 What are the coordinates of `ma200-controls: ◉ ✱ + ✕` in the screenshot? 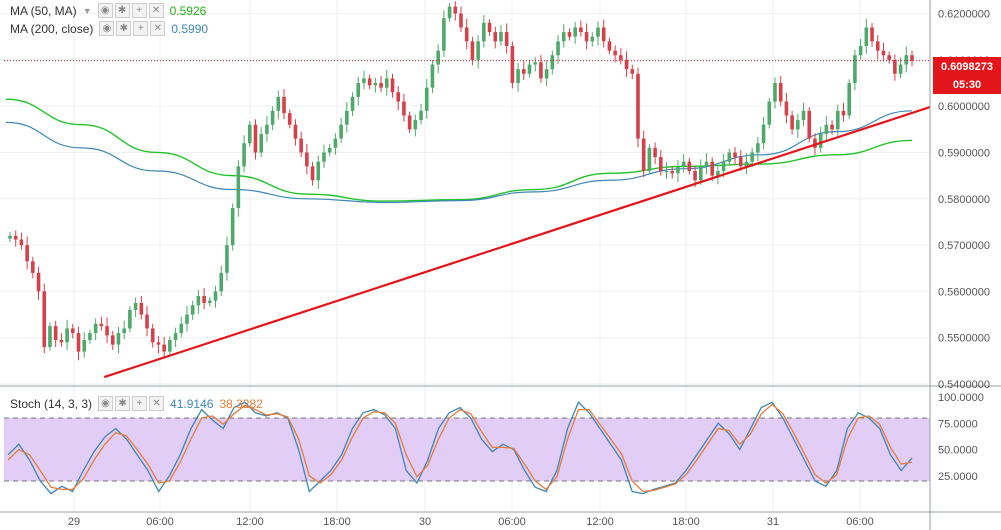 It's located at (132, 28).